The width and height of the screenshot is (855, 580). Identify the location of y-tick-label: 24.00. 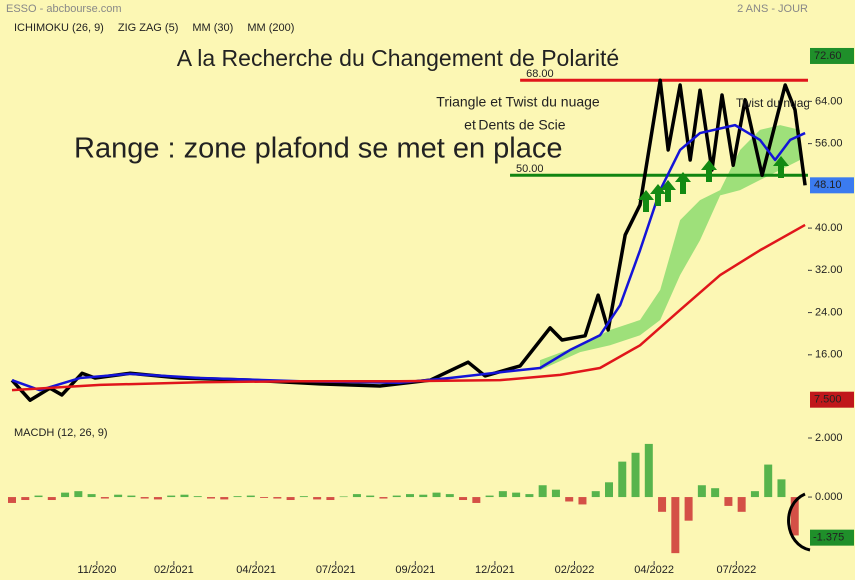
(829, 312).